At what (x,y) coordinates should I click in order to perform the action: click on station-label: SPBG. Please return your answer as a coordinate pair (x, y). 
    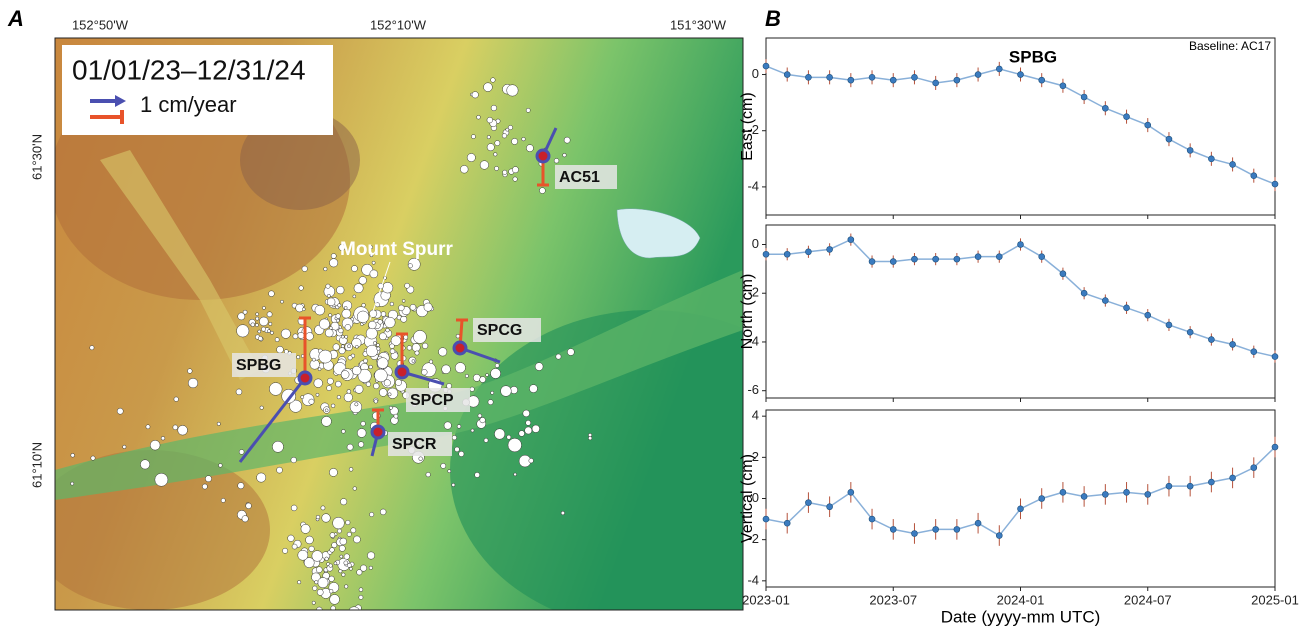
    Looking at the image, I should click on (258, 365).